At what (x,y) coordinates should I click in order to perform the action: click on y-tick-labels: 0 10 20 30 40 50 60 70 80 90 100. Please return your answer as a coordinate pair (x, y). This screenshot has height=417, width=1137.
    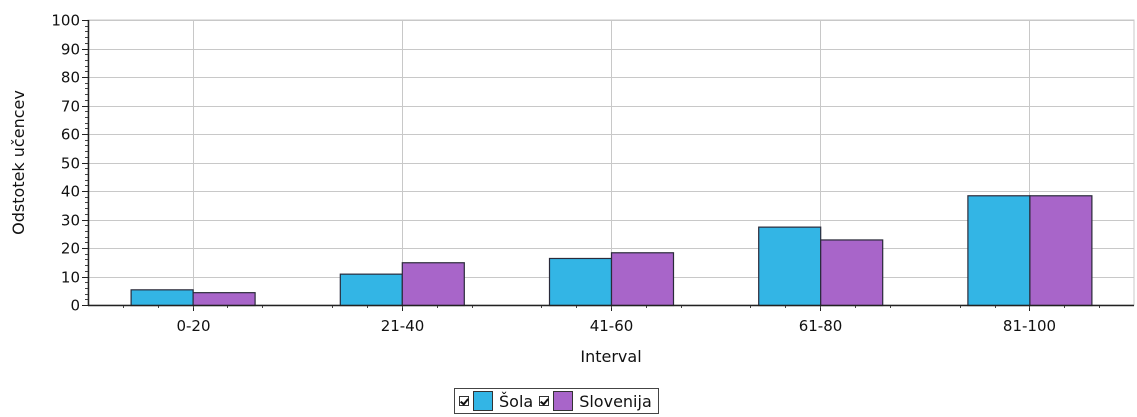
    Looking at the image, I should click on (65, 163).